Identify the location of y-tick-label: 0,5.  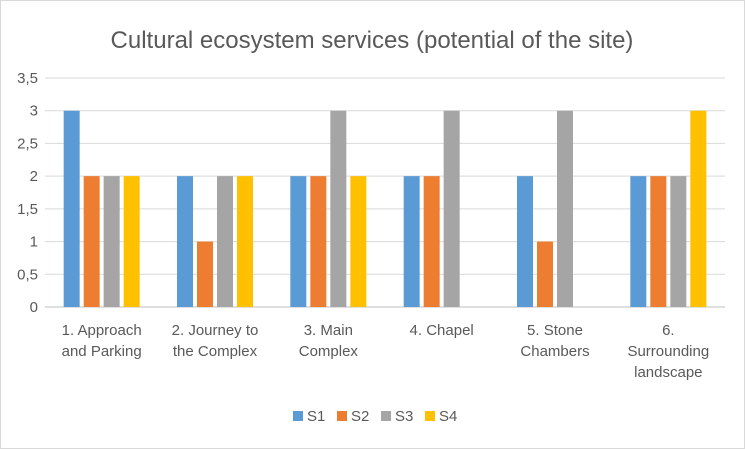
(27, 274).